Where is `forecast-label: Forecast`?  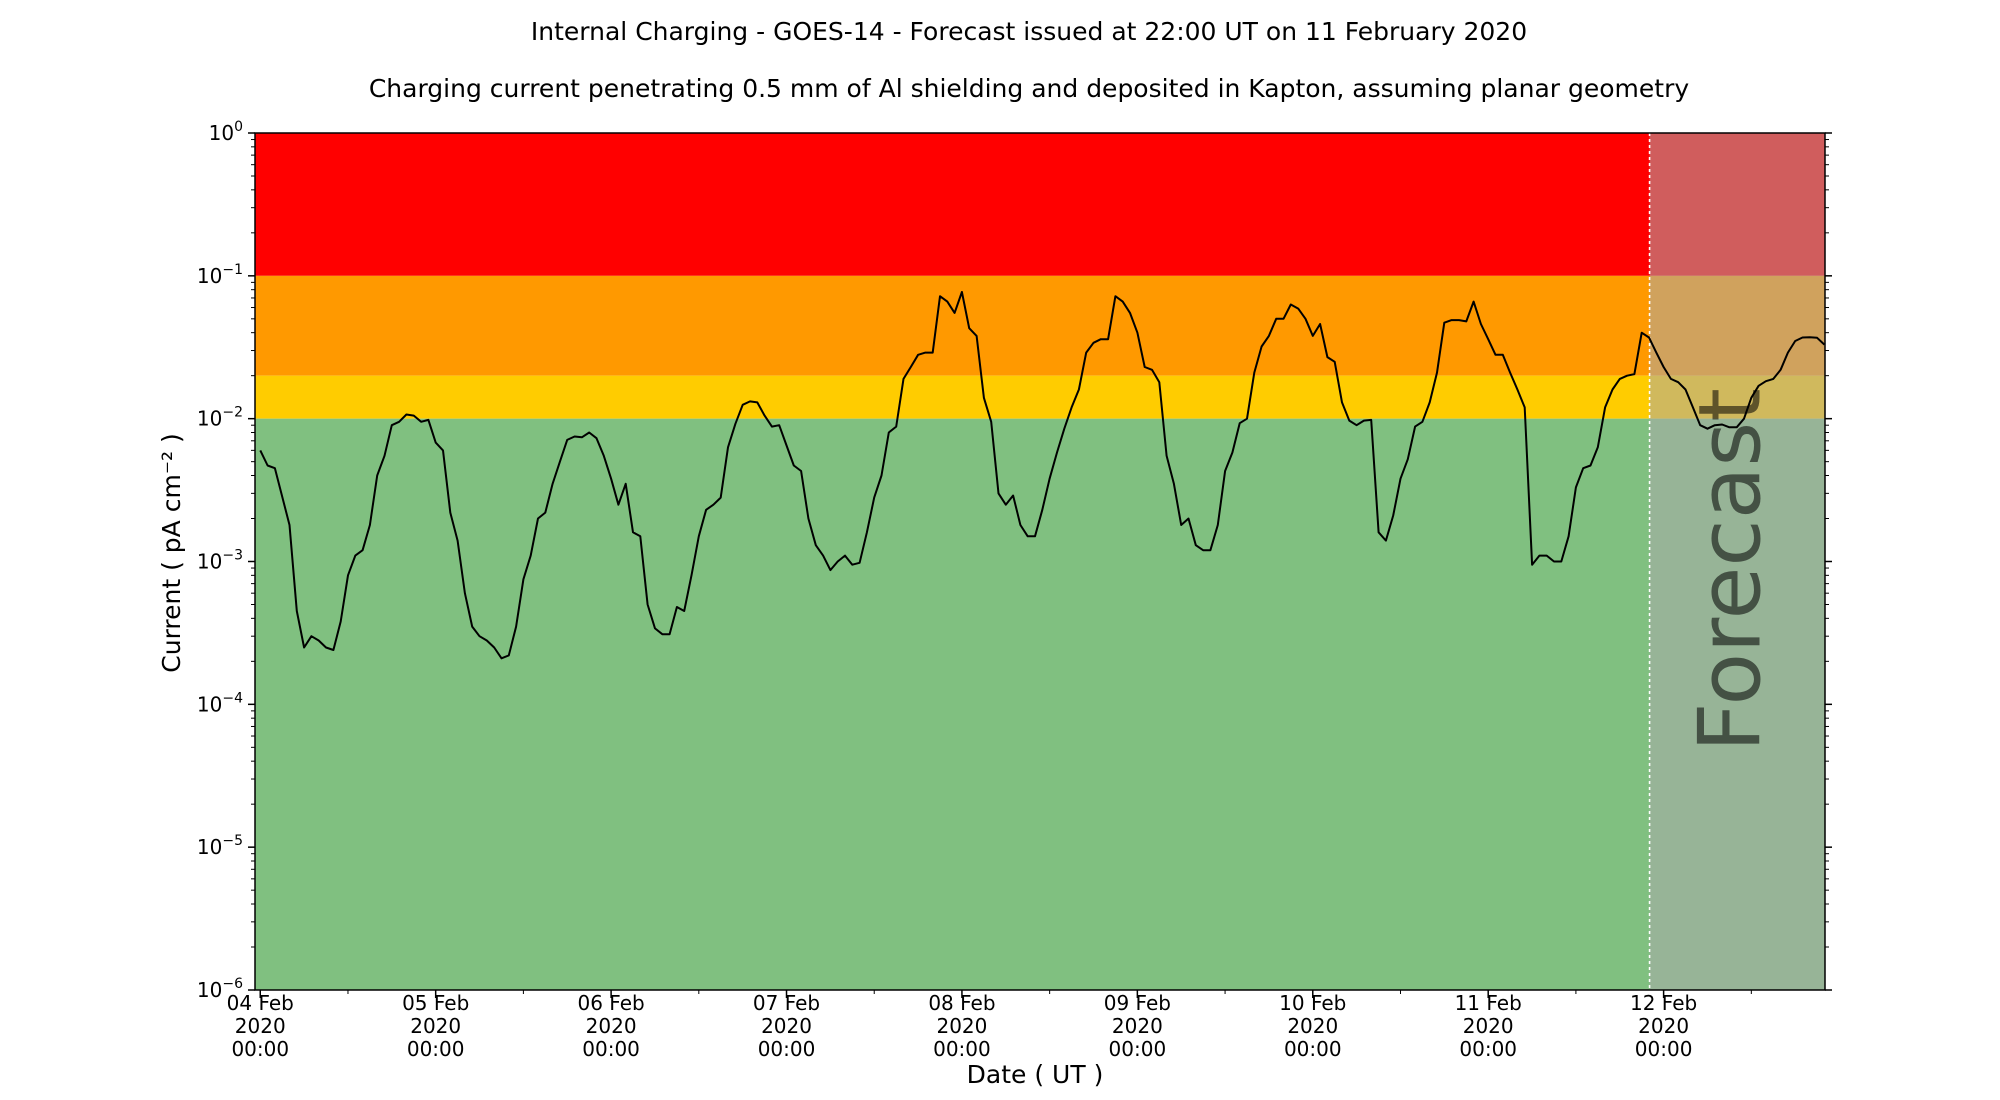 forecast-label: Forecast is located at coordinates (1730, 570).